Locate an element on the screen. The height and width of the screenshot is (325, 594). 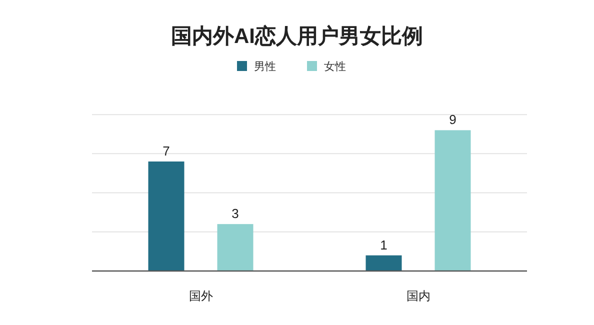
x-tick-label: 国外 is located at coordinates (200, 296).